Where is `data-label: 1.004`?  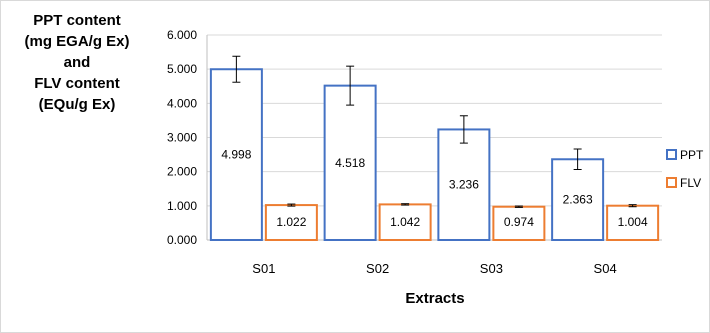 data-label: 1.004 is located at coordinates (633, 222).